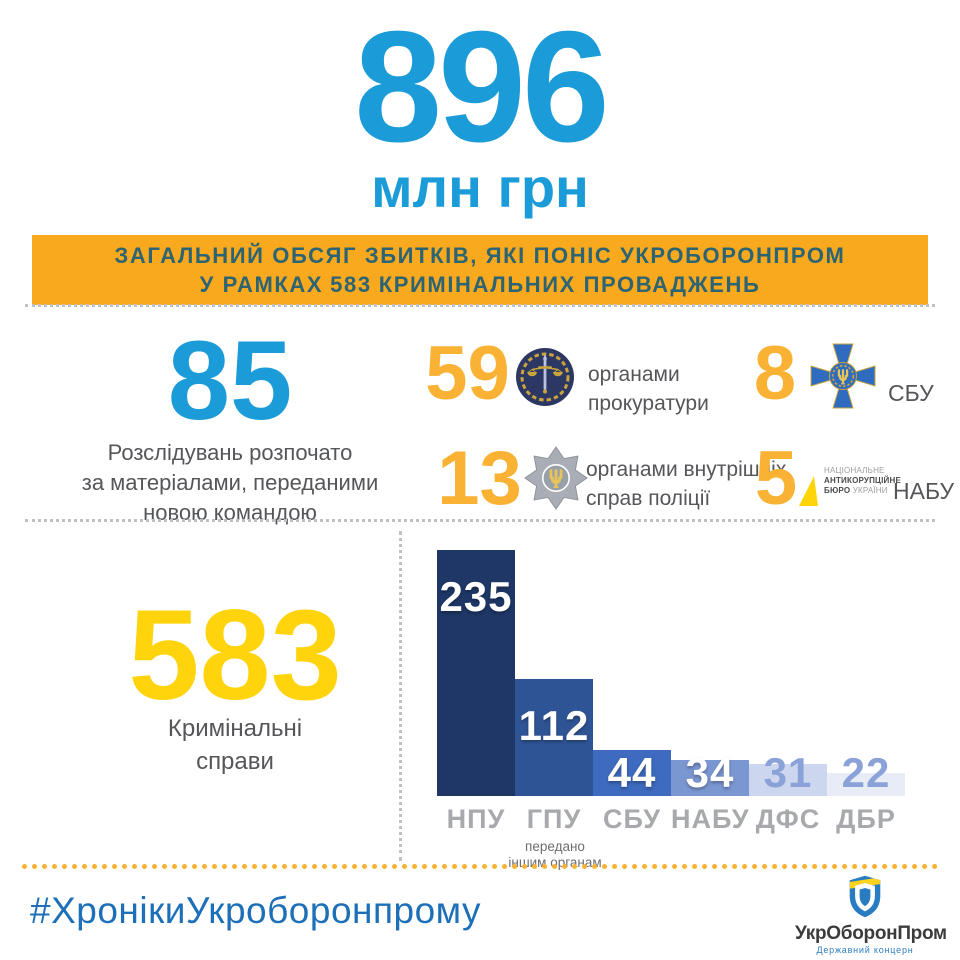 The height and width of the screenshot is (960, 960). Describe the element at coordinates (480, 520) in the screenshot. I see `divider-mid` at that location.